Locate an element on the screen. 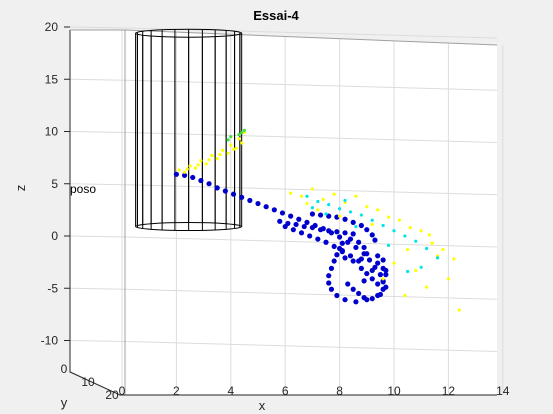 The image size is (553, 414). left-wall is located at coordinates (97, 212).